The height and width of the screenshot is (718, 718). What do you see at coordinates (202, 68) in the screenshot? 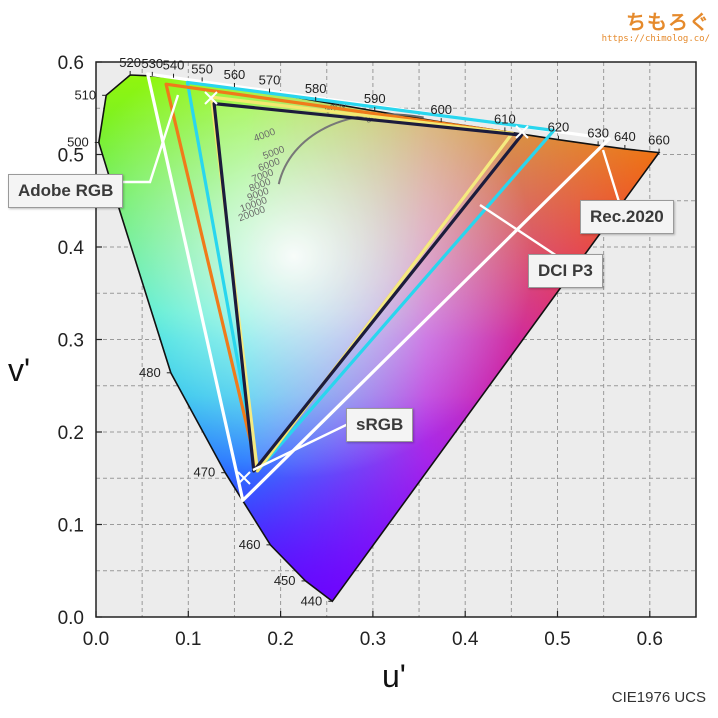
I see `wavelength-label: 550` at bounding box center [202, 68].